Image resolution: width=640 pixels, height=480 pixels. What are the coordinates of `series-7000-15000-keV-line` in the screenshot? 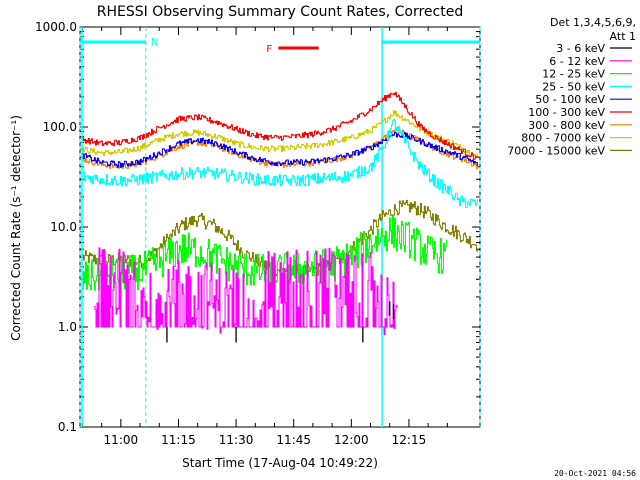 It's located at (280, 239).